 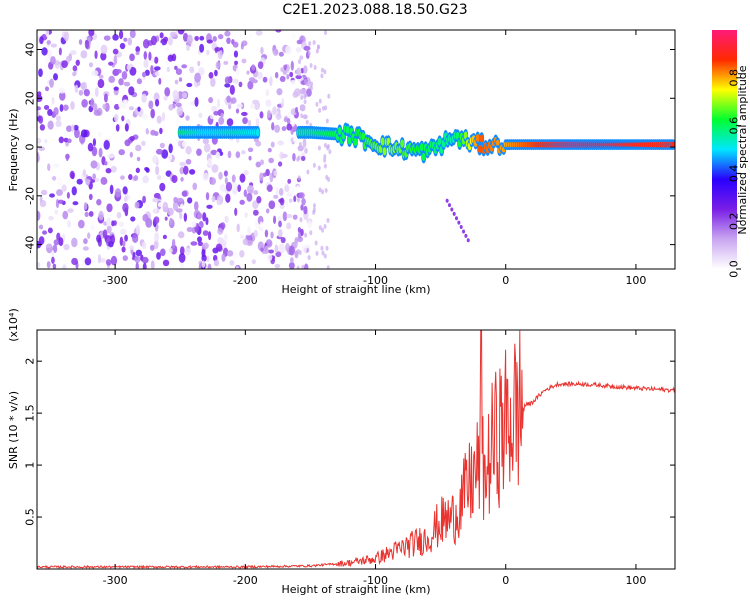 What do you see at coordinates (245, 280) in the screenshot?
I see `x-tick-label: -200` at bounding box center [245, 280].